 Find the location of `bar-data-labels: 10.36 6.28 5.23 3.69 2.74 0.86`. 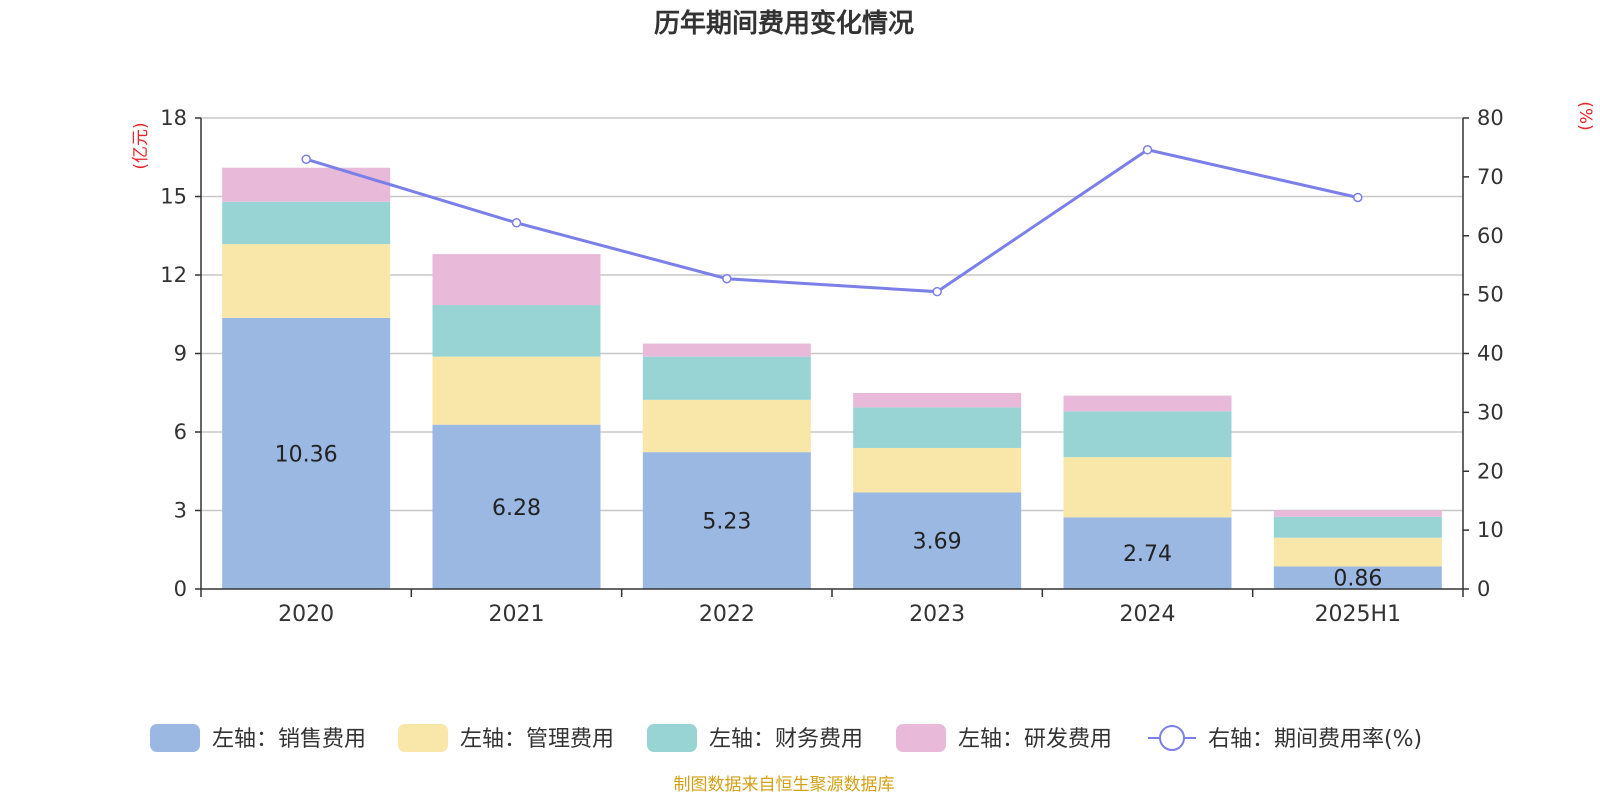

bar-data-labels: 10.36 6.28 5.23 3.69 2.74 0.86 is located at coordinates (829, 516).